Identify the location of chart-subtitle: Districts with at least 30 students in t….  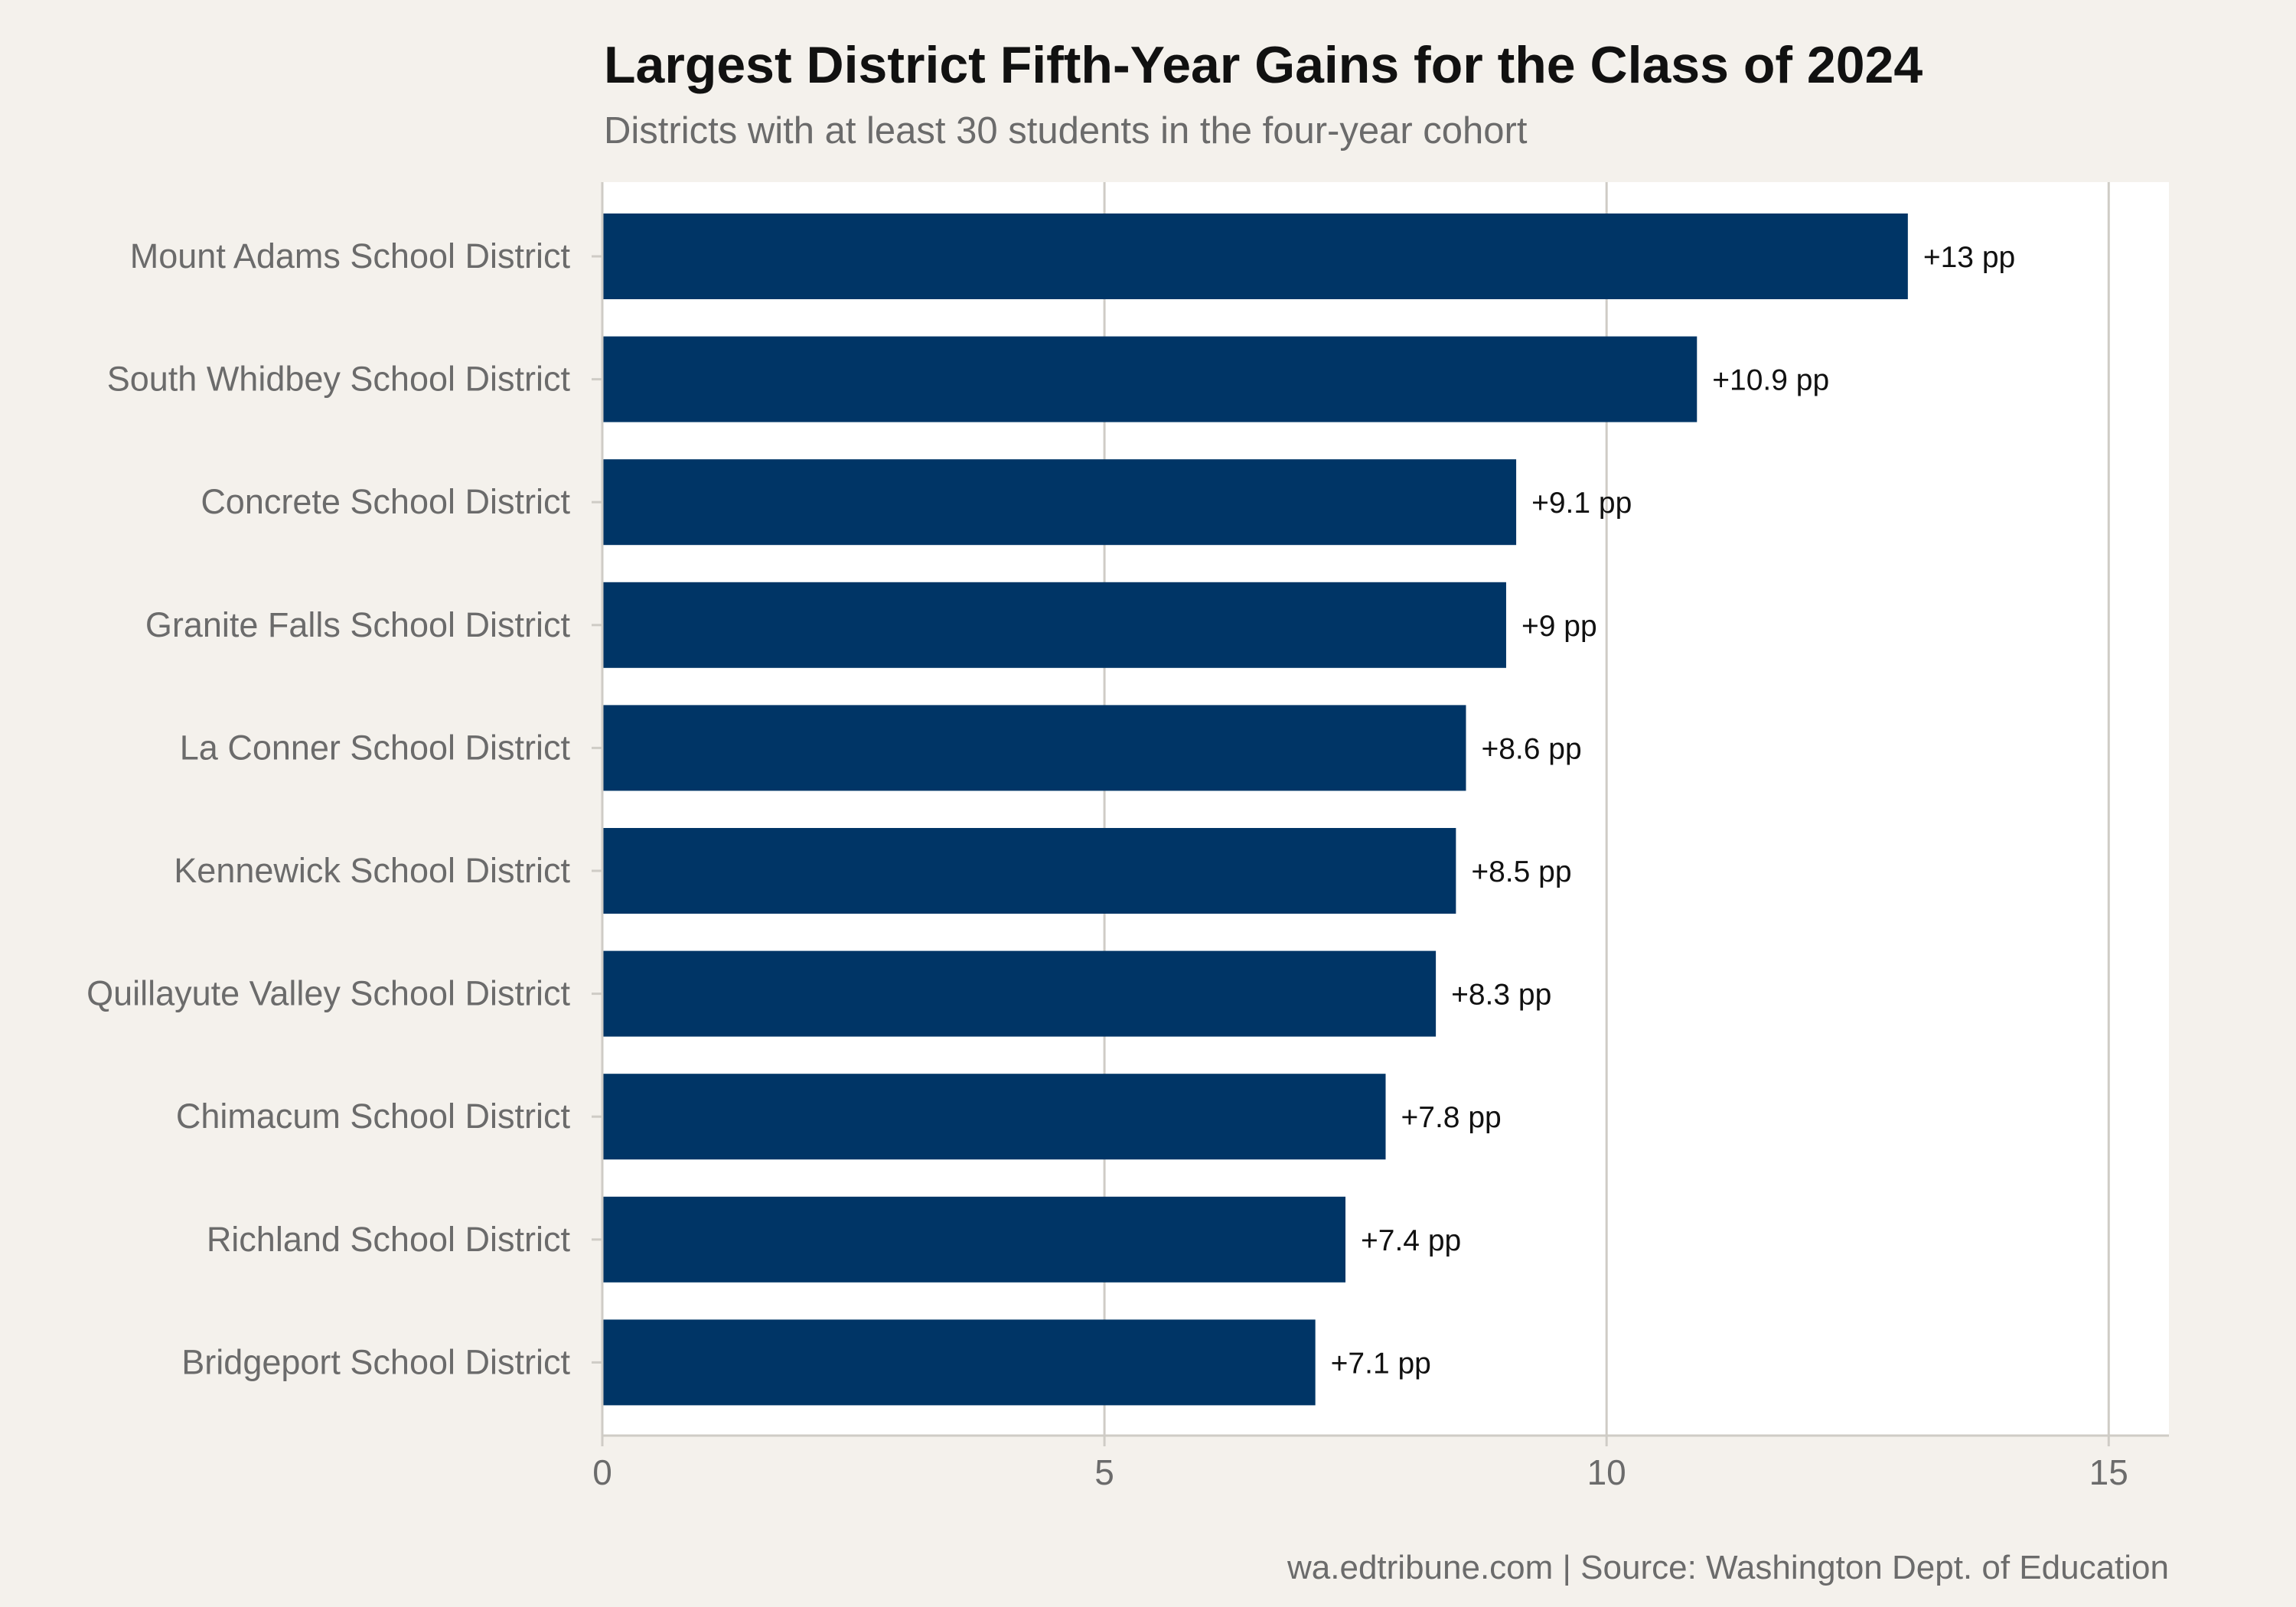
(1066, 131).